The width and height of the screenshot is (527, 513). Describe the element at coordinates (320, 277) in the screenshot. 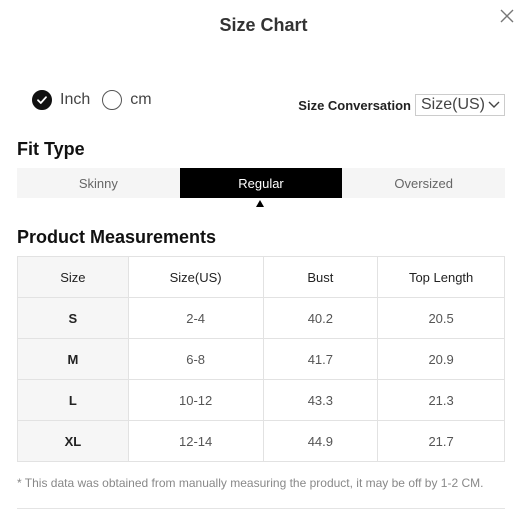

I see `header-bust: Bust` at that location.